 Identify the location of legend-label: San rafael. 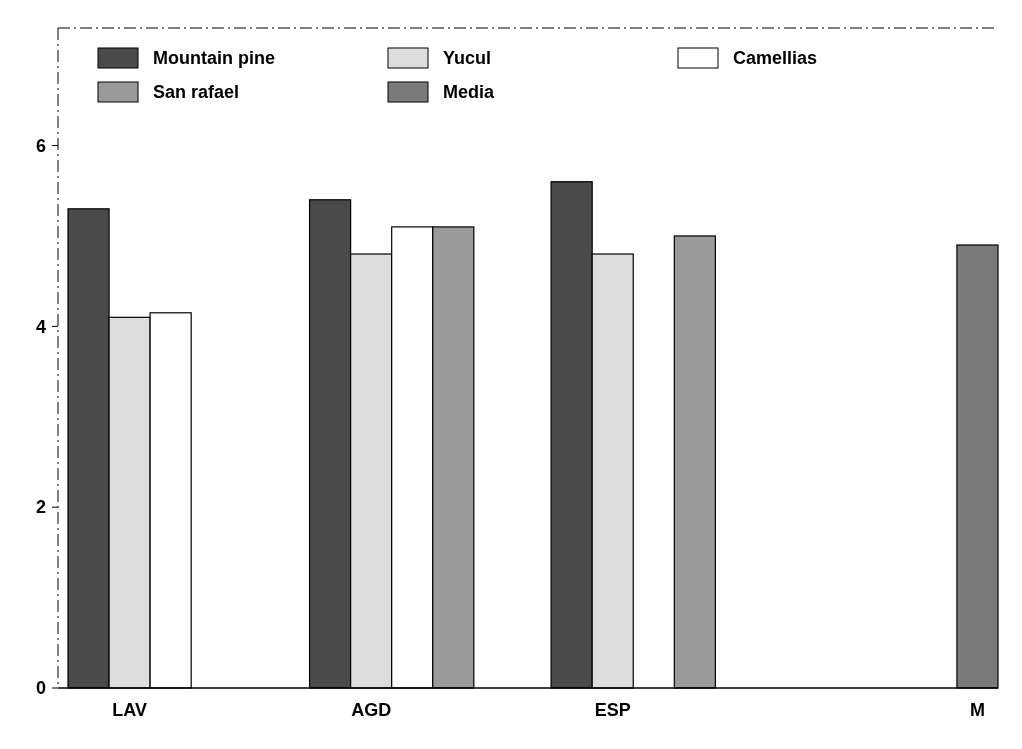
(196, 92).